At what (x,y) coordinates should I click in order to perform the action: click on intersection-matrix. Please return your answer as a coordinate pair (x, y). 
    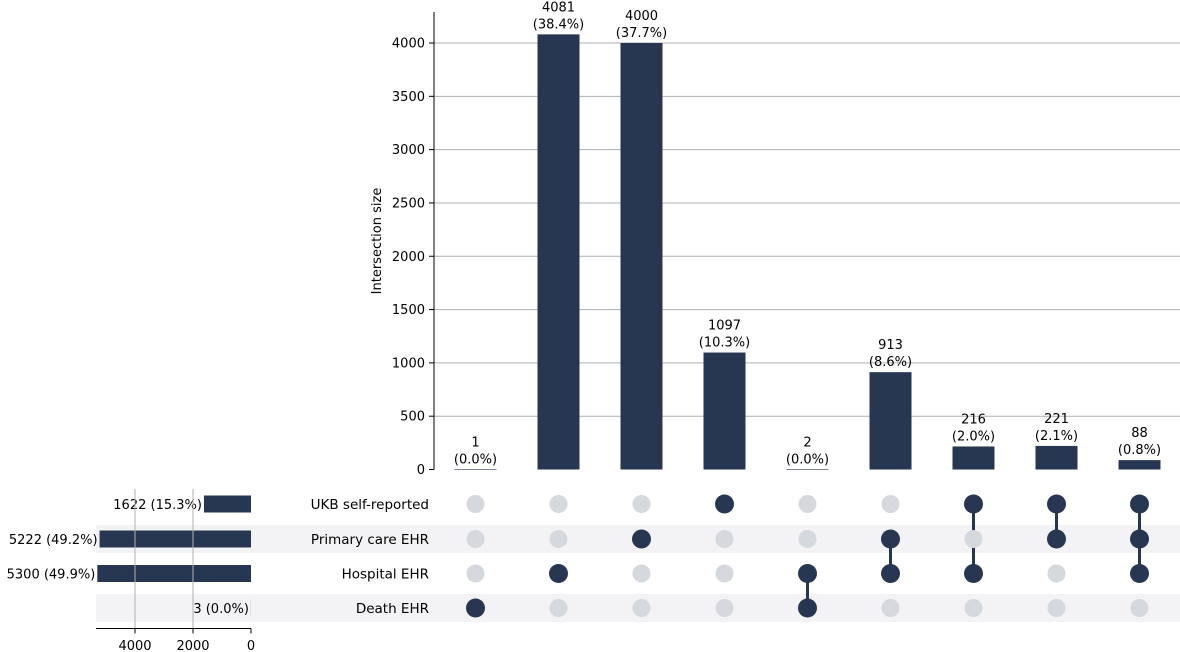
    Looking at the image, I should click on (807, 556).